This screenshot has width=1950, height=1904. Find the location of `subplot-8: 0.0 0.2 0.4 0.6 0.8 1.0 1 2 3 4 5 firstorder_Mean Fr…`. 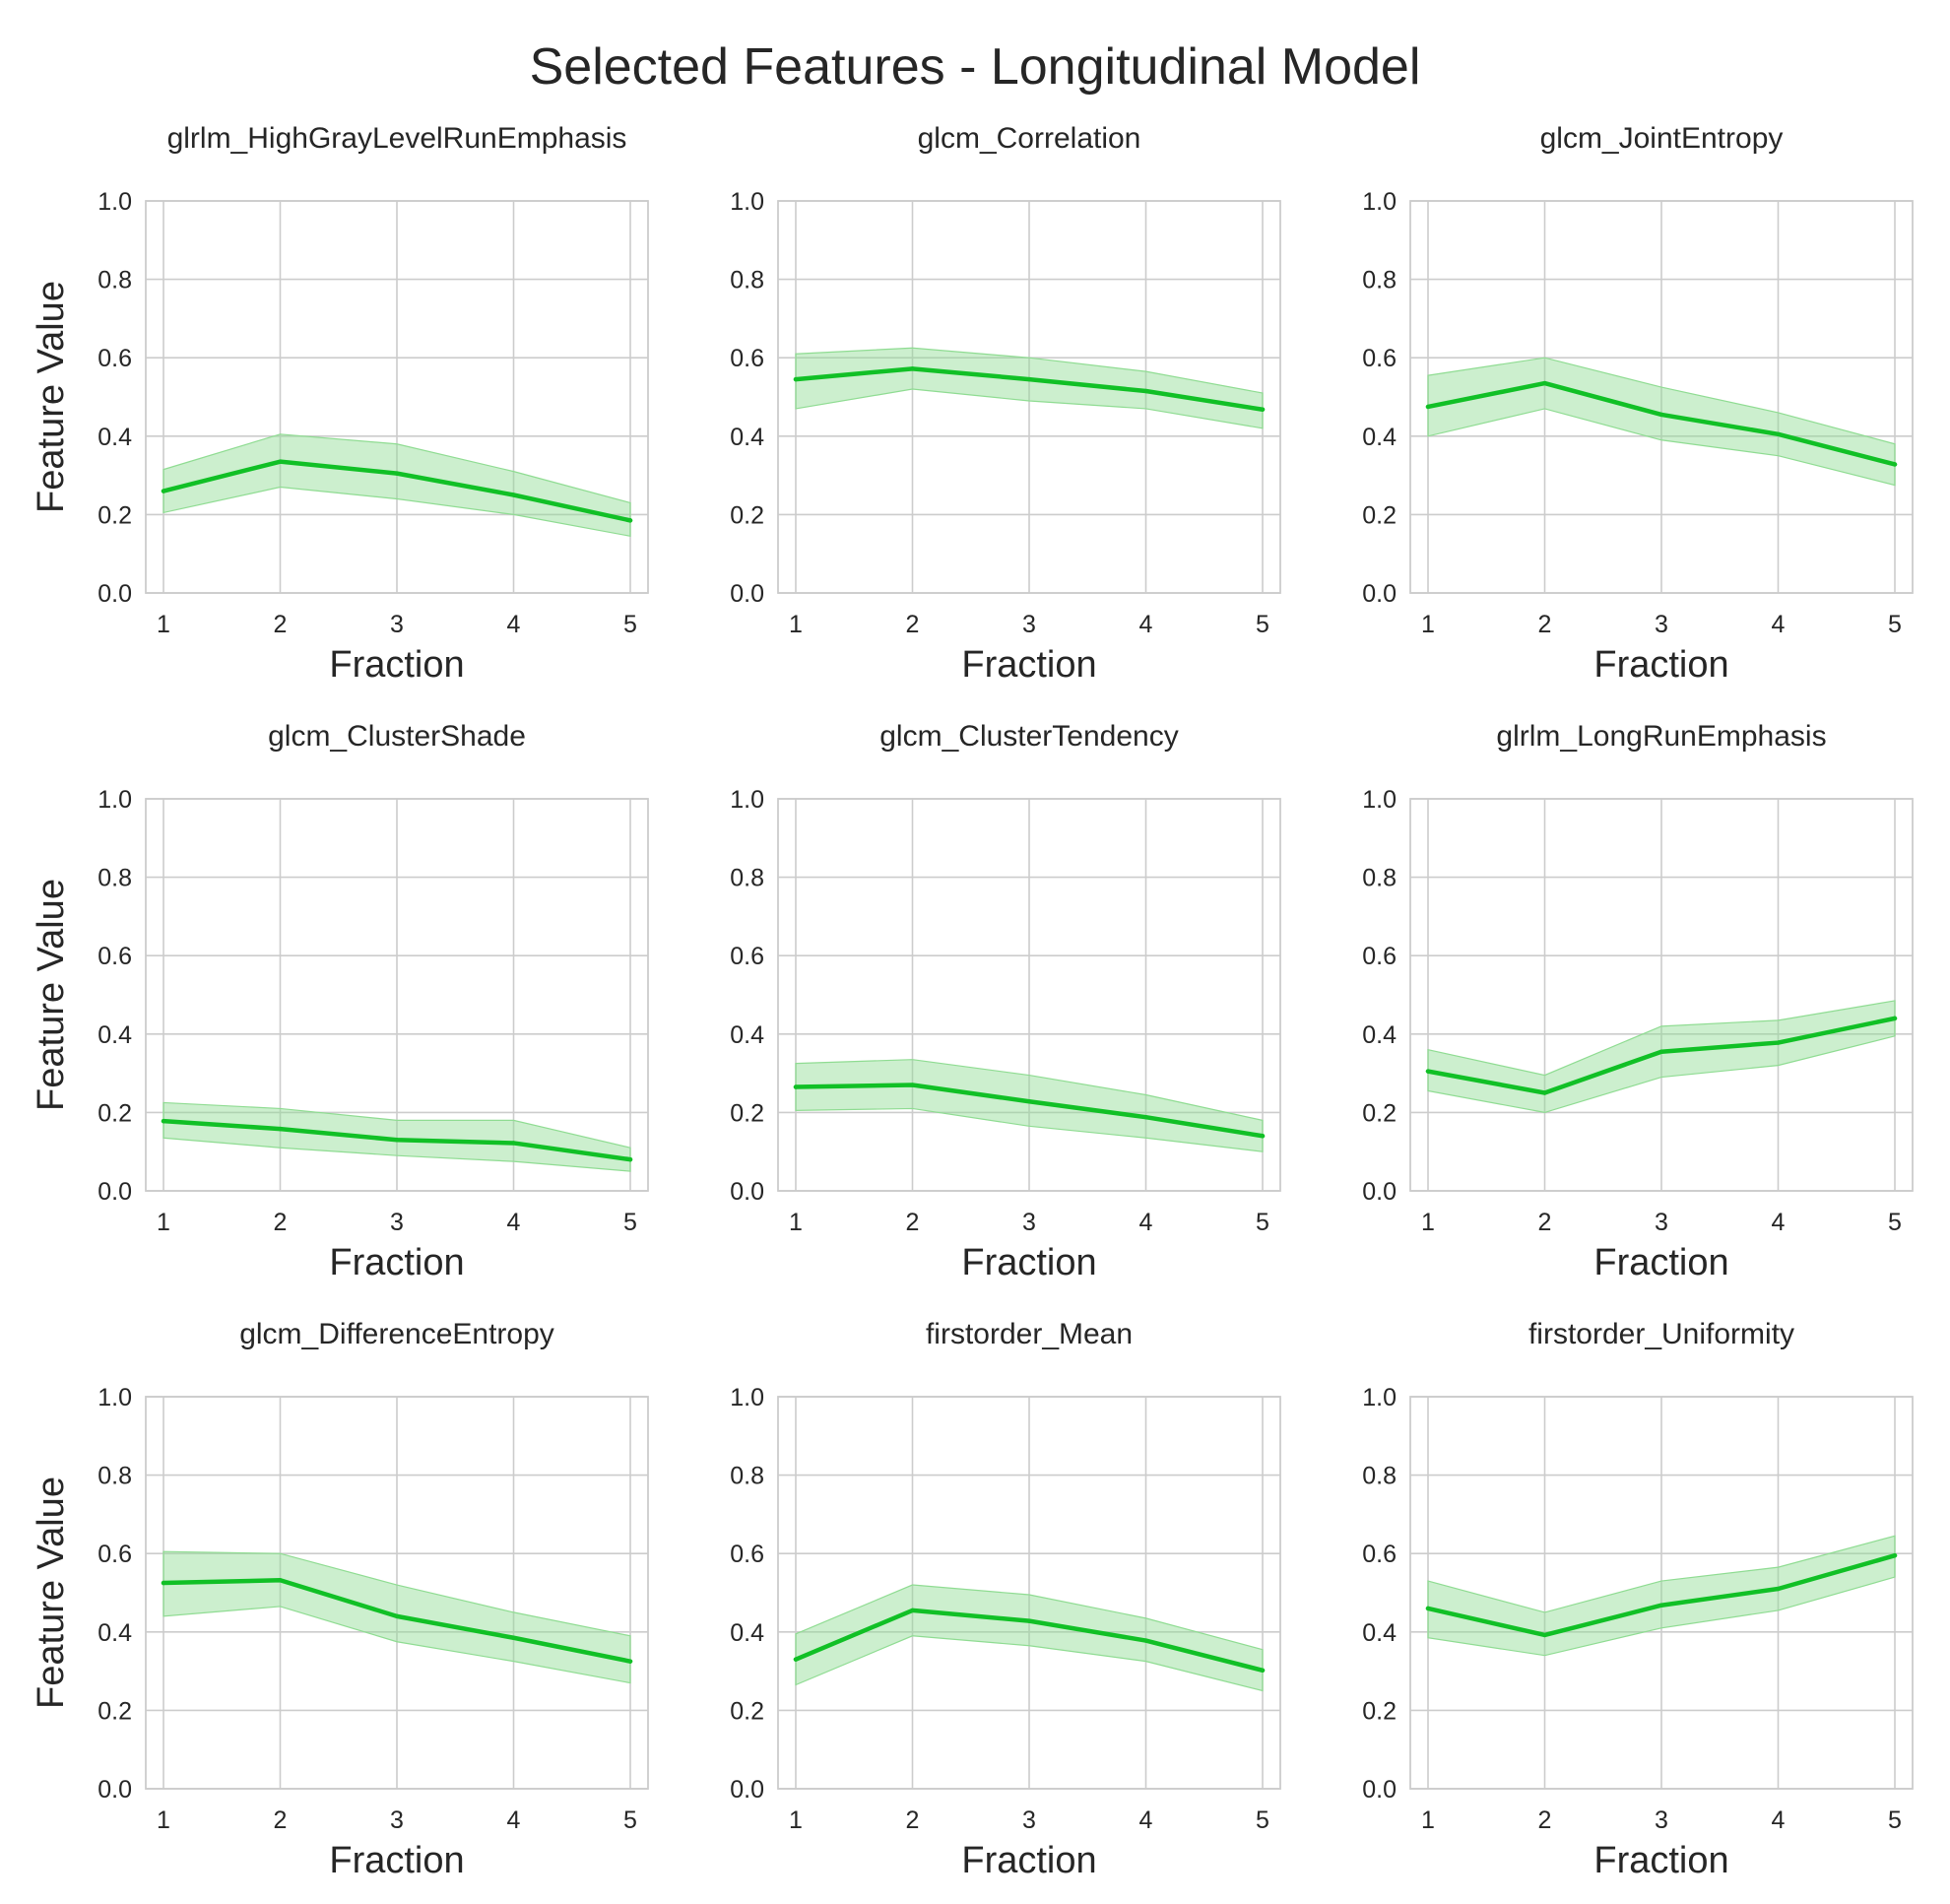

subplot-8: 0.0 0.2 0.4 0.6 0.8 1.0 1 2 3 4 5 firstorder_Mean Fr… is located at coordinates (1005, 1599).